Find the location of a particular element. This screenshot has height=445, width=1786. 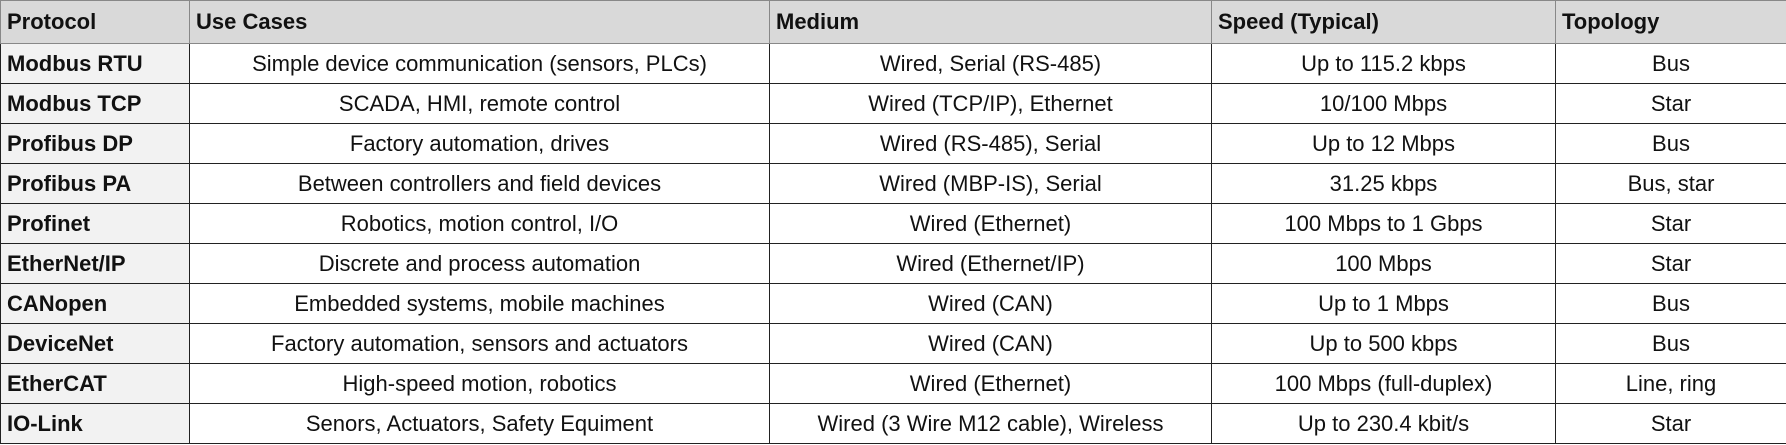

speed-cell: 100 Mbps is located at coordinates (1383, 263).